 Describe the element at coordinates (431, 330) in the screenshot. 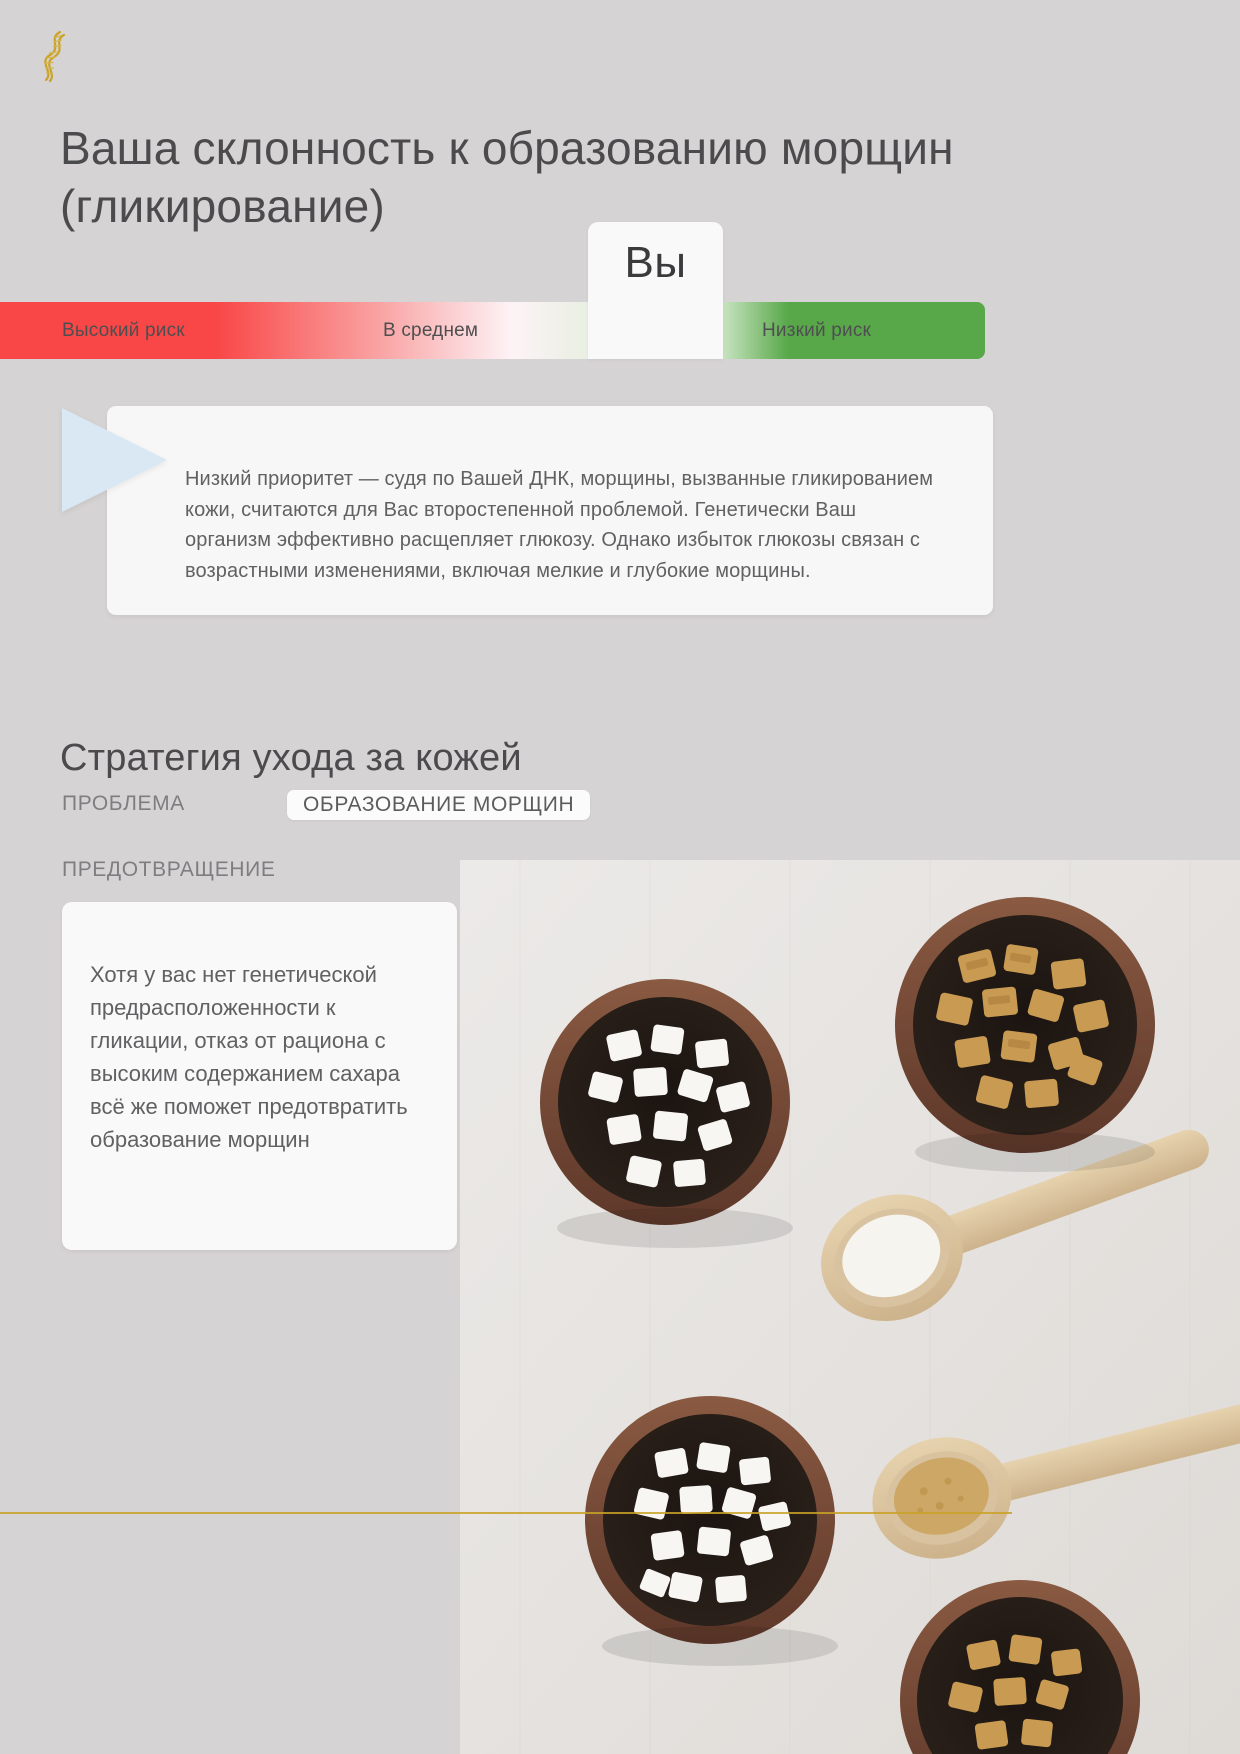

I see `risk-label-average: В среднем` at that location.